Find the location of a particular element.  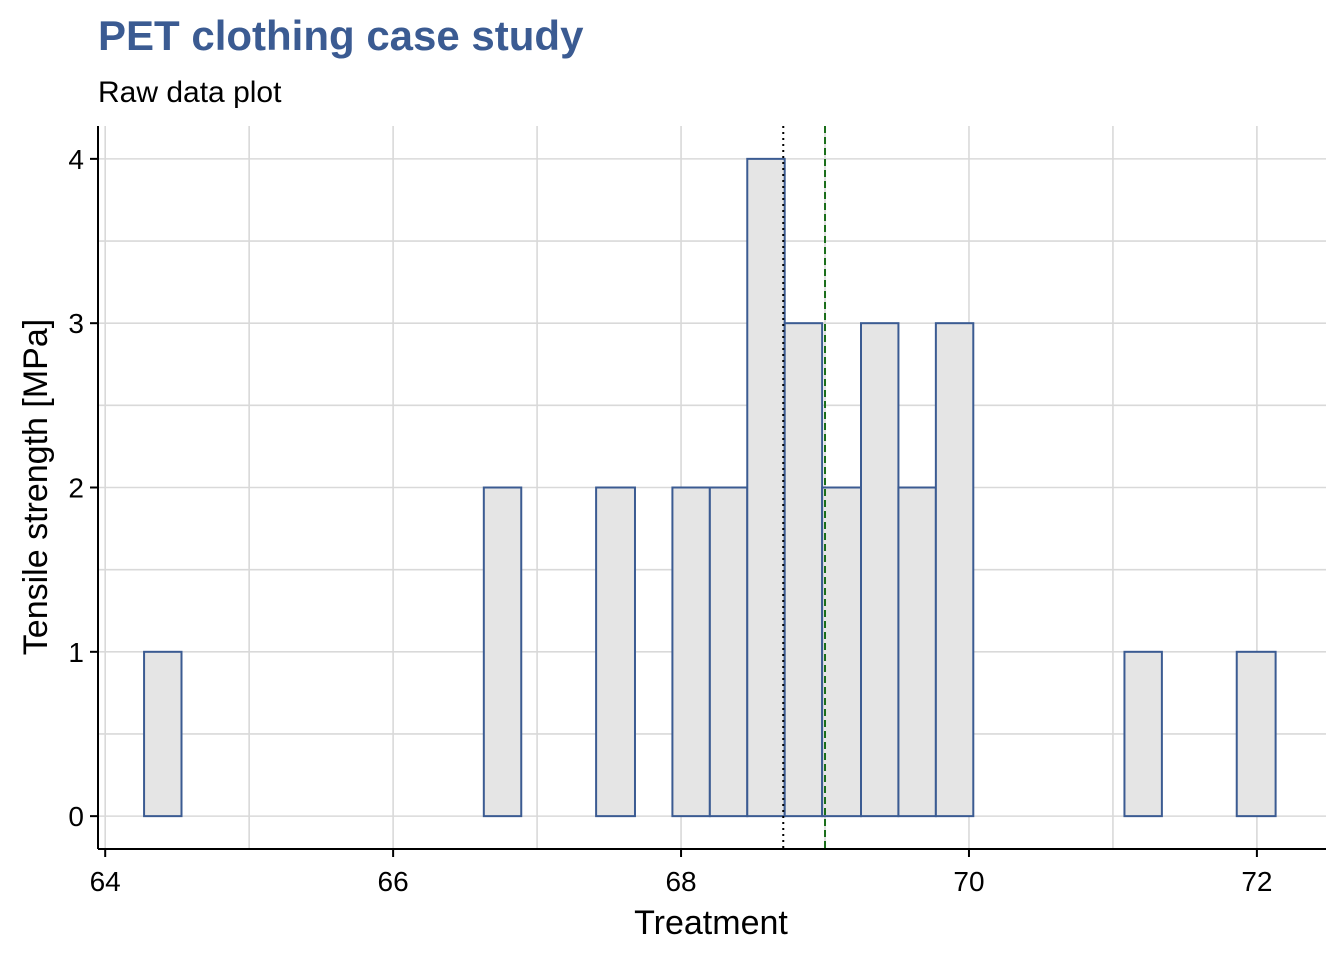

y-tick-label: 2 is located at coordinates (76, 488).